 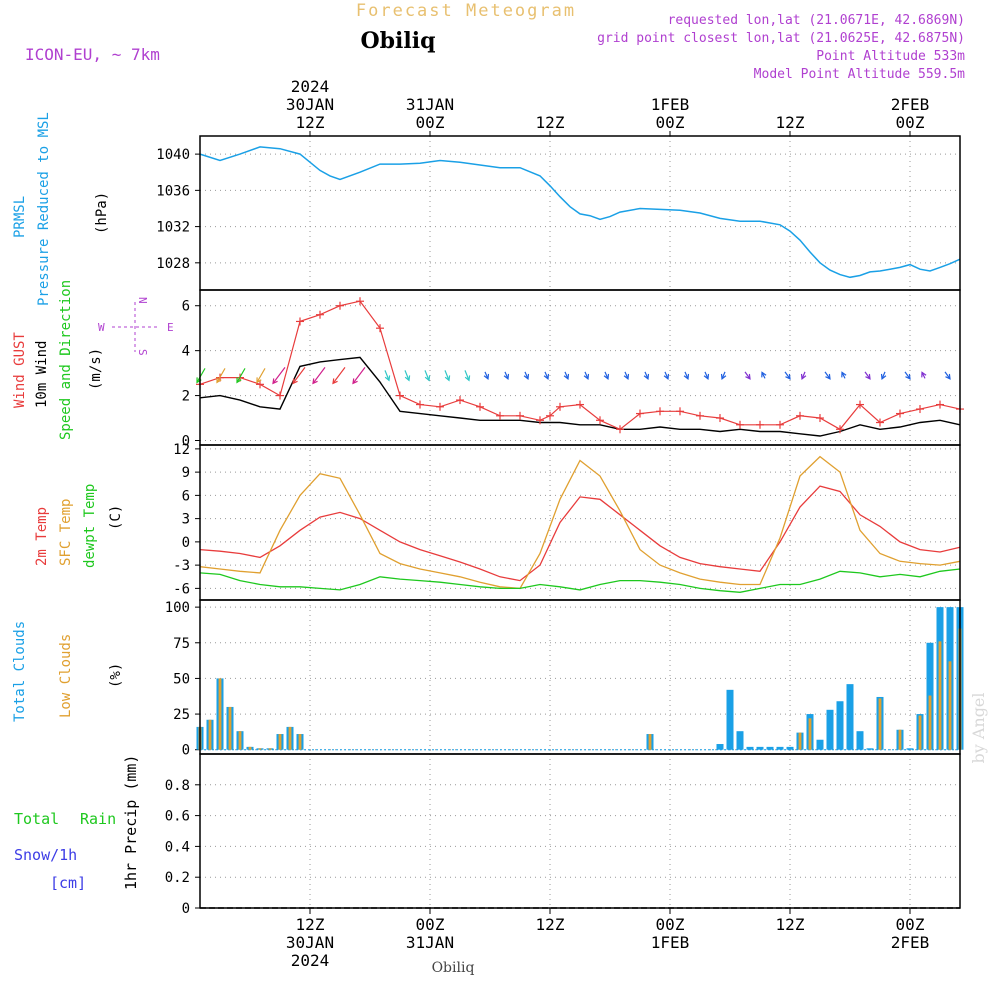 What do you see at coordinates (116, 517) in the screenshot?
I see `temp-unit: (C)` at bounding box center [116, 517].